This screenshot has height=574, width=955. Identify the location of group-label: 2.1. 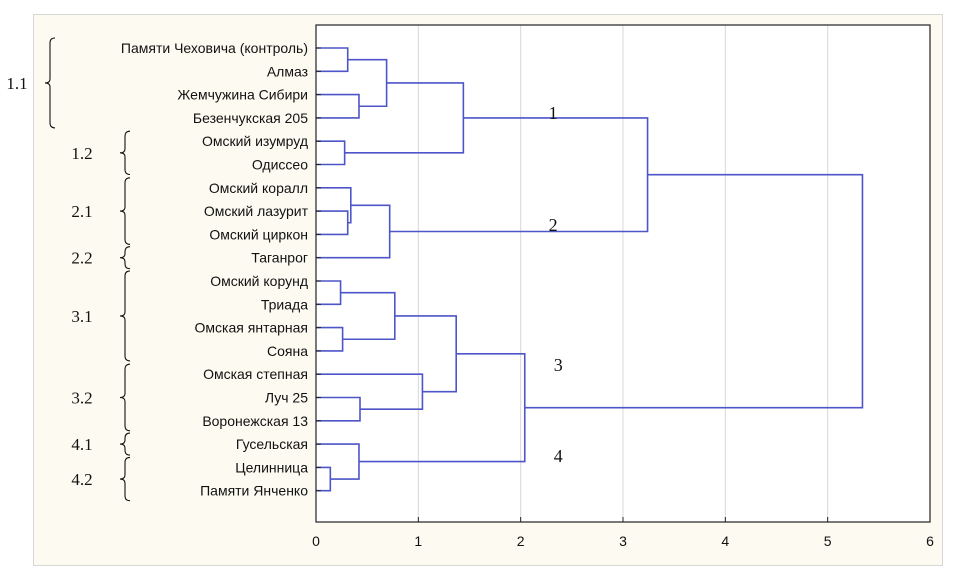
(81, 211).